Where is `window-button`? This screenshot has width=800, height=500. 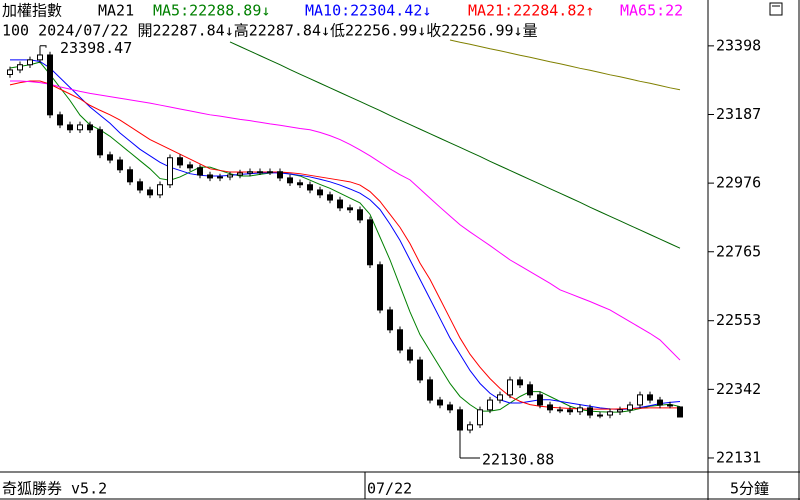 window-button is located at coordinates (776, 9).